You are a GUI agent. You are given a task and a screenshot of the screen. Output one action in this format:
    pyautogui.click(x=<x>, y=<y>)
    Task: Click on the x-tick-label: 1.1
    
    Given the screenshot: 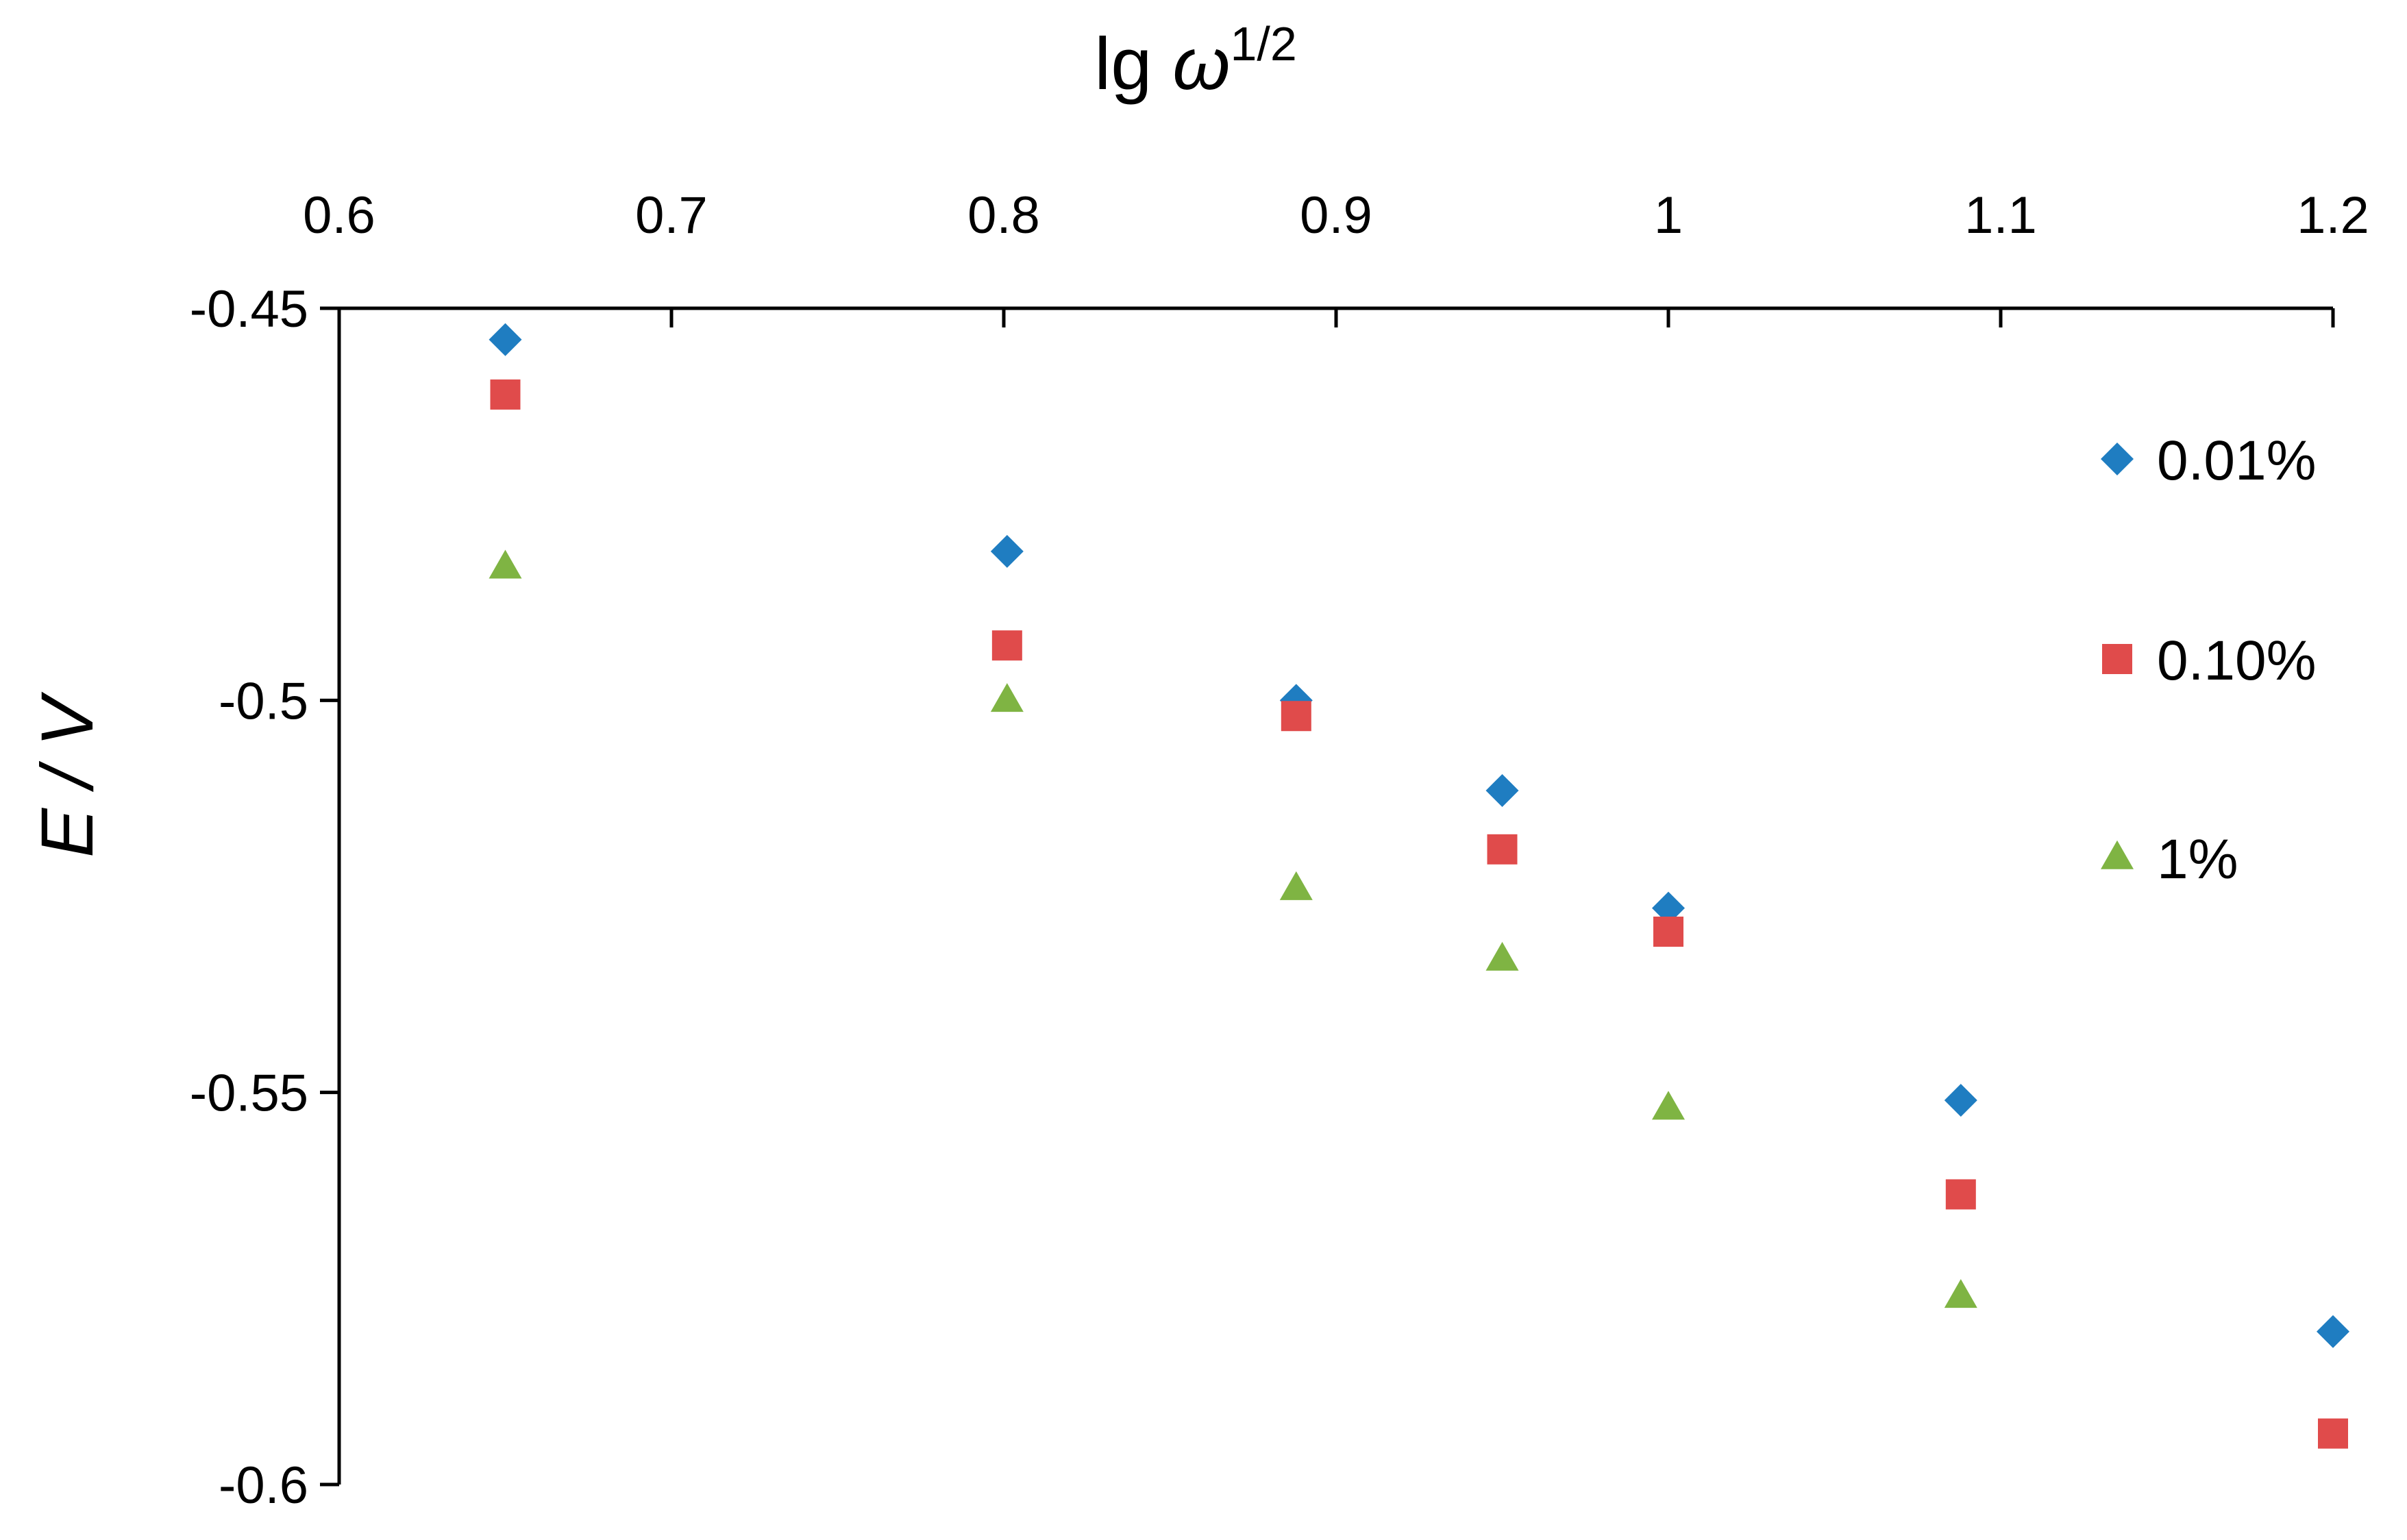 What is the action you would take?
    pyautogui.click(x=2000, y=215)
    